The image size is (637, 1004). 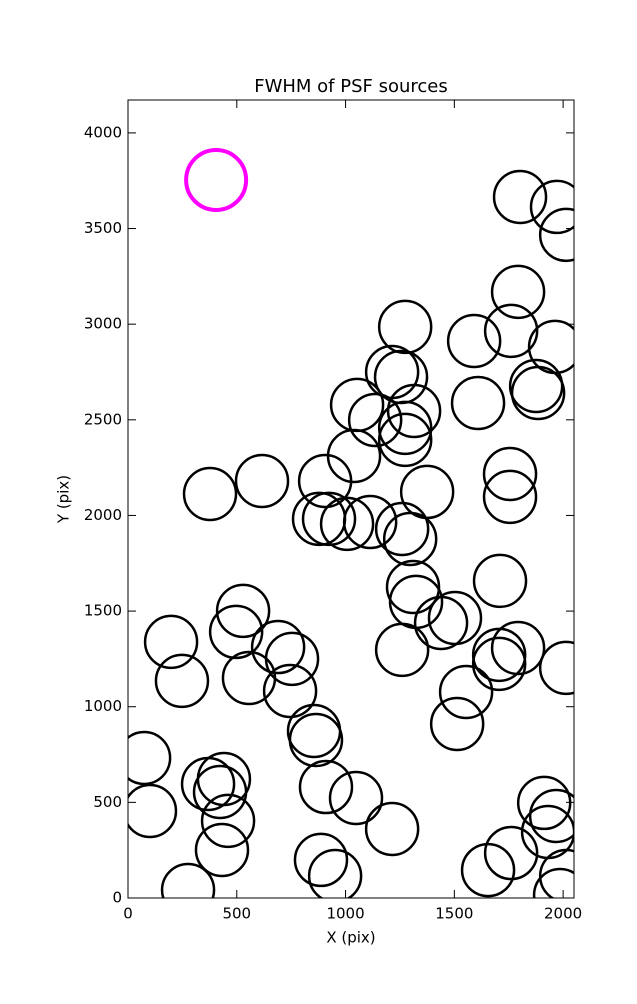 What do you see at coordinates (103, 324) in the screenshot?
I see `y-tick-label: 3000` at bounding box center [103, 324].